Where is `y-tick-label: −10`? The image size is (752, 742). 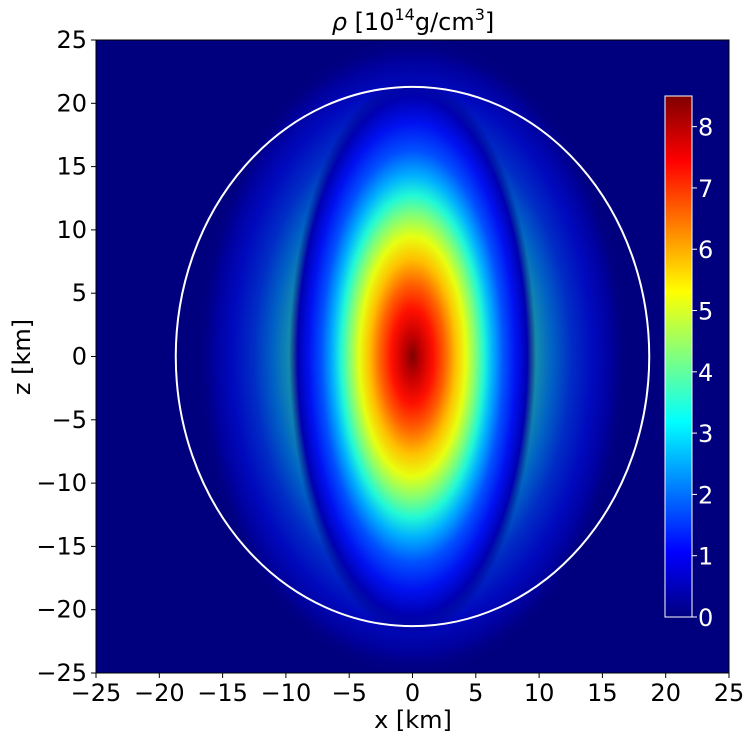
y-tick-label: −10 is located at coordinates (61, 483).